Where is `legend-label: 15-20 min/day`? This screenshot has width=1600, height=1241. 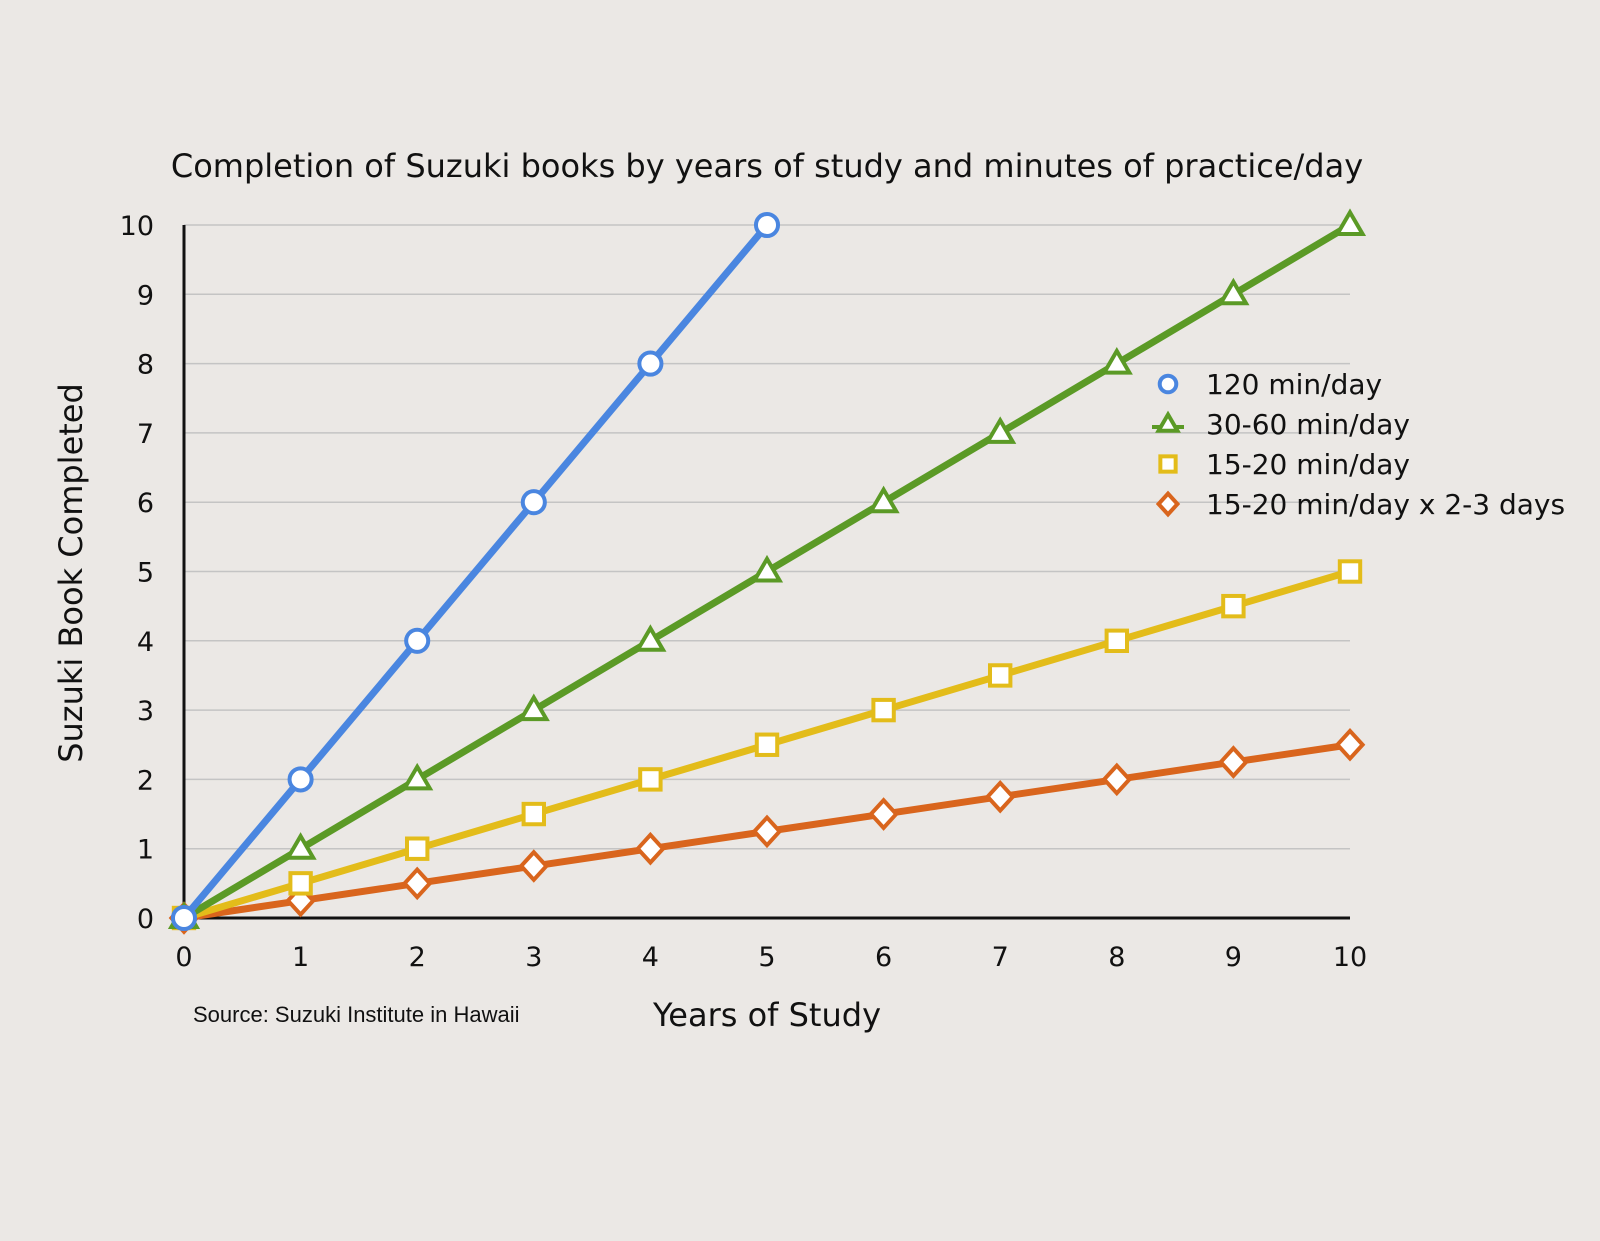
legend-label: 15-20 min/day is located at coordinates (1308, 464).